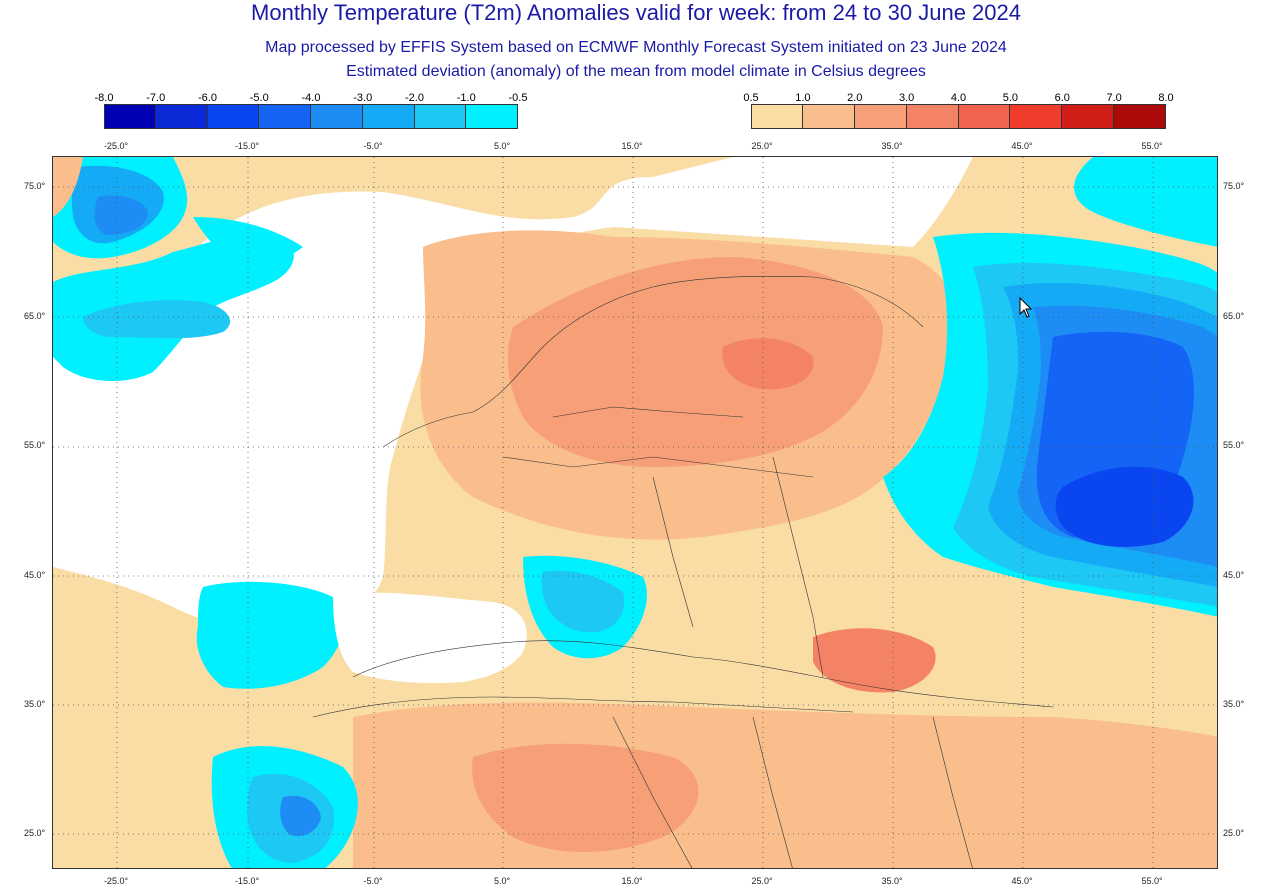 The width and height of the screenshot is (1272, 890). I want to click on russia-cold-center, so click(1124, 506).